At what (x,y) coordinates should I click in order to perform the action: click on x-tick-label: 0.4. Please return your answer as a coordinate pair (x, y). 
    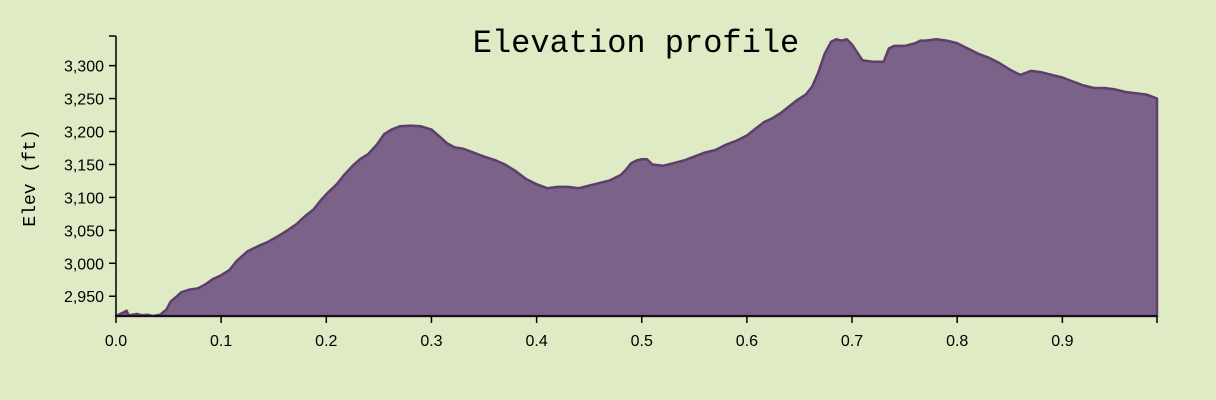
    Looking at the image, I should click on (536, 341).